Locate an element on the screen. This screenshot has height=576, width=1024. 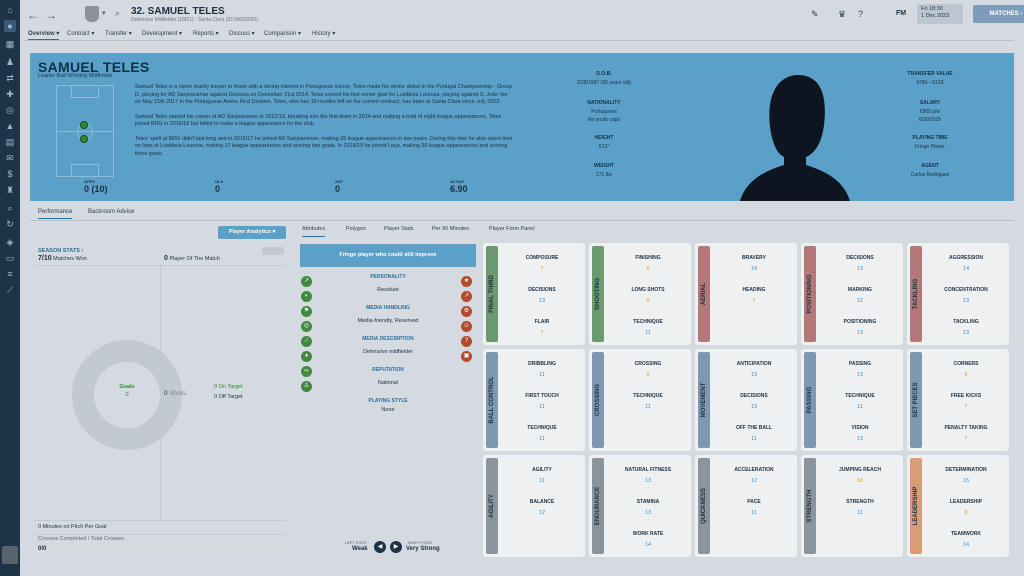
attribute-item: CROSSING 6 is located at coordinates (648, 369).